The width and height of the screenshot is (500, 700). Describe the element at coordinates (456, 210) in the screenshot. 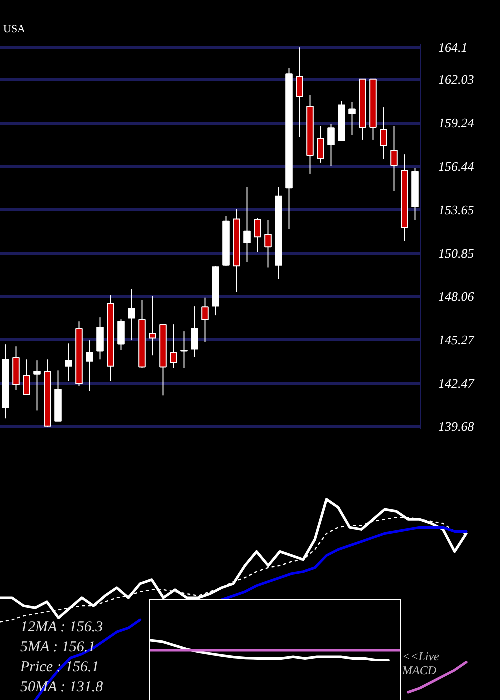

I see `y-tick-label: 153.65` at that location.